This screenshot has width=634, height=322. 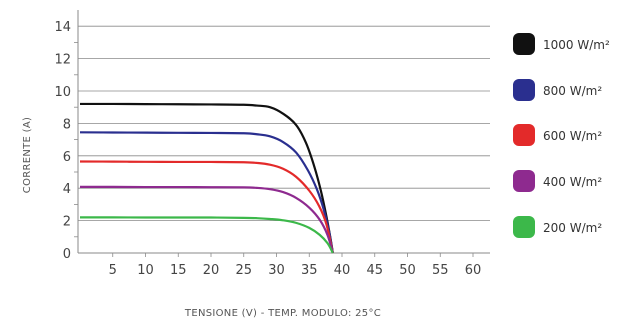 I want to click on legend-label-3: 400 W/m², so click(x=572, y=182).